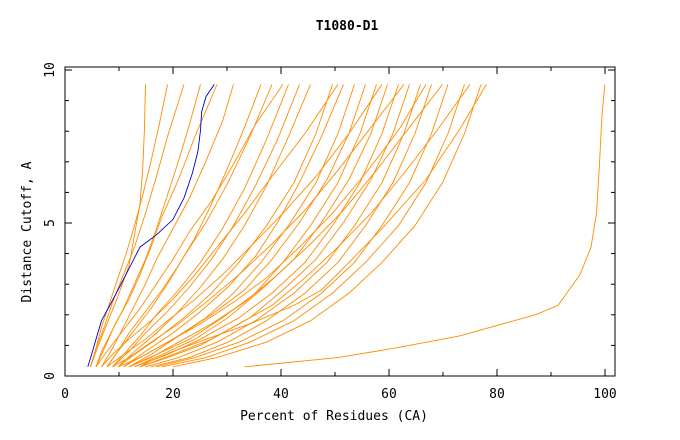  What do you see at coordinates (65, 394) in the screenshot?
I see `x-tick-label: 0` at bounding box center [65, 394].